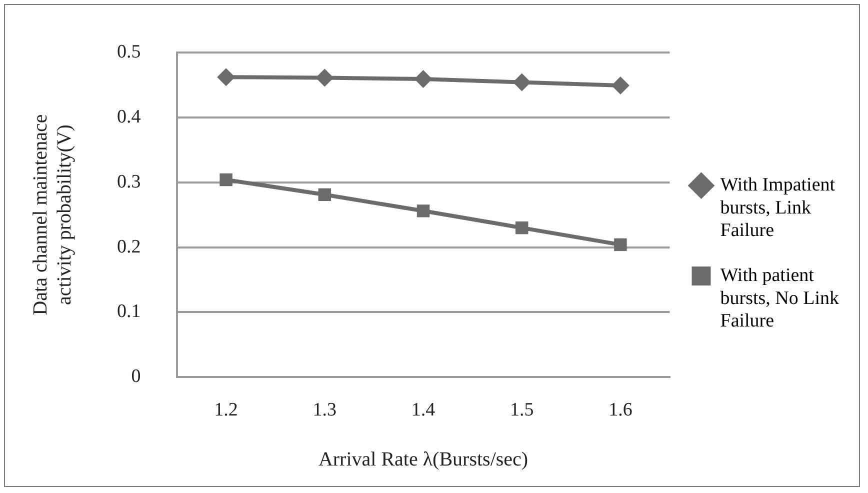  I want to click on y-axis-title: Data channel maintenace activity probability(V), so click(52, 215).